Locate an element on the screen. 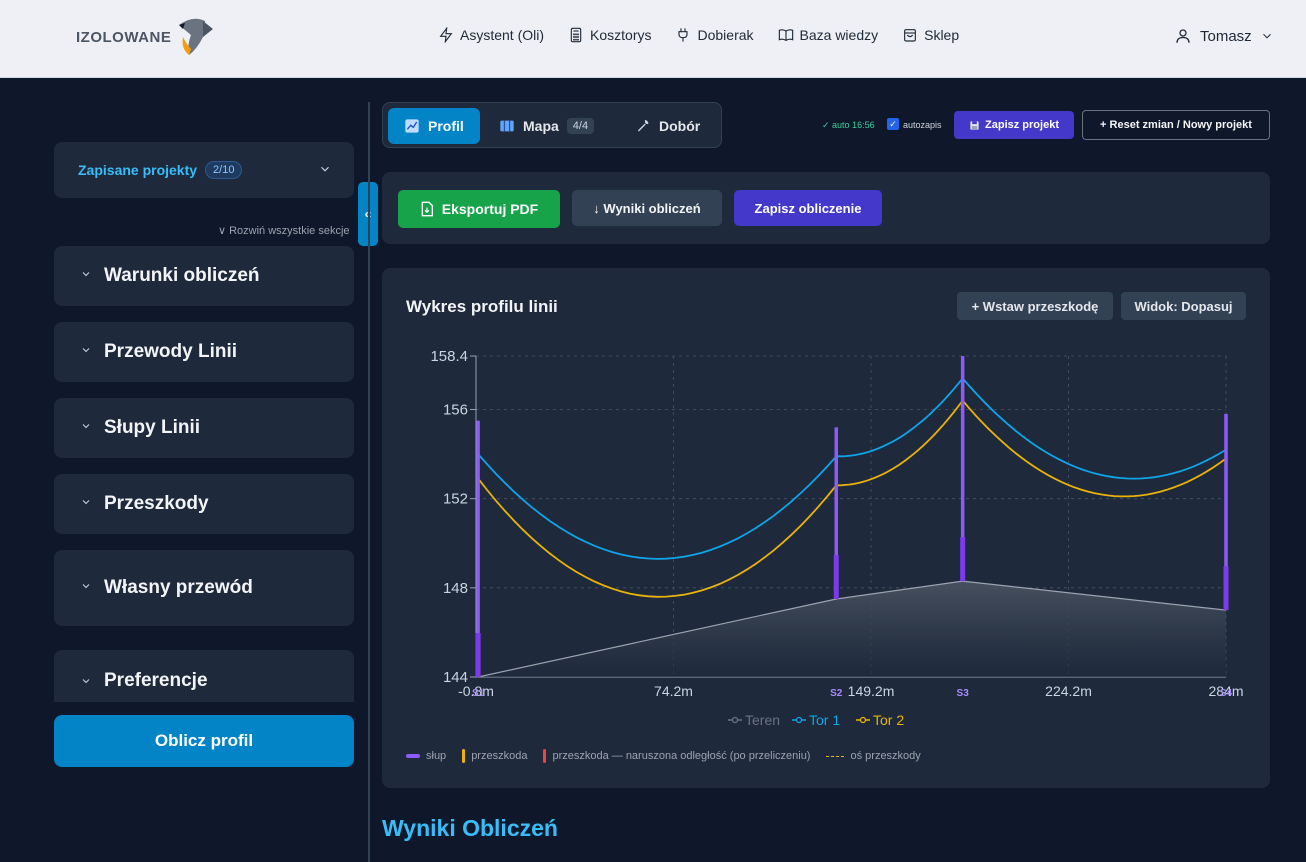  export-pdf-button: Eksportuj PDF is located at coordinates (479, 209).